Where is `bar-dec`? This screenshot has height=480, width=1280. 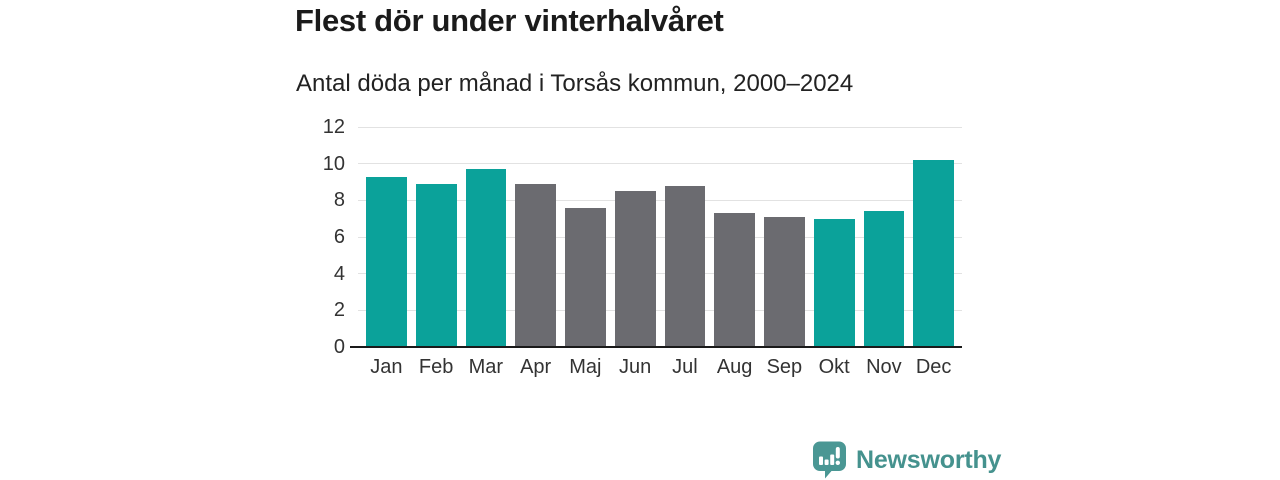 bar-dec is located at coordinates (933, 253).